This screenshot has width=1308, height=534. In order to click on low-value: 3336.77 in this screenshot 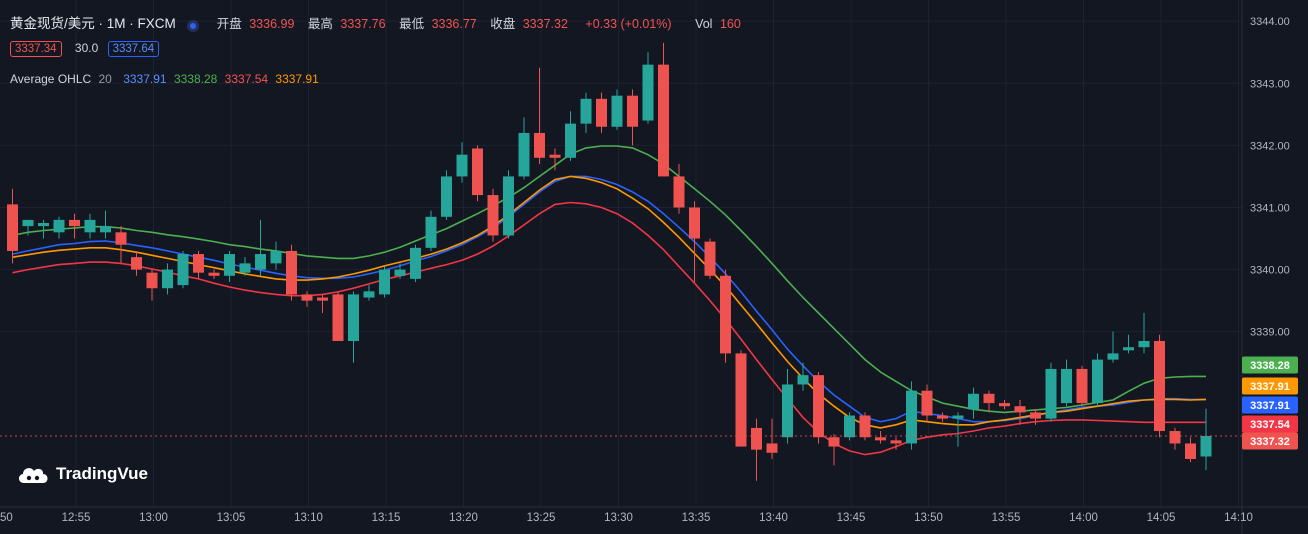, I will do `click(454, 24)`.